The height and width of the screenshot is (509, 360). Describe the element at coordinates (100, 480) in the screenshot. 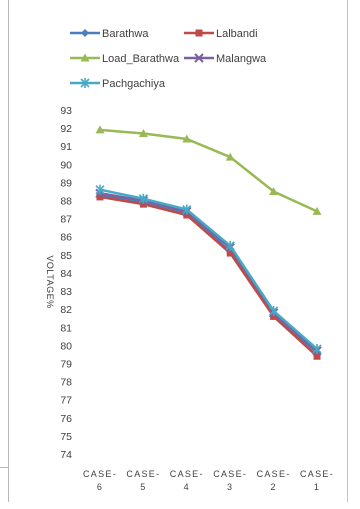

I see `x-tick-label: CASE-6` at that location.